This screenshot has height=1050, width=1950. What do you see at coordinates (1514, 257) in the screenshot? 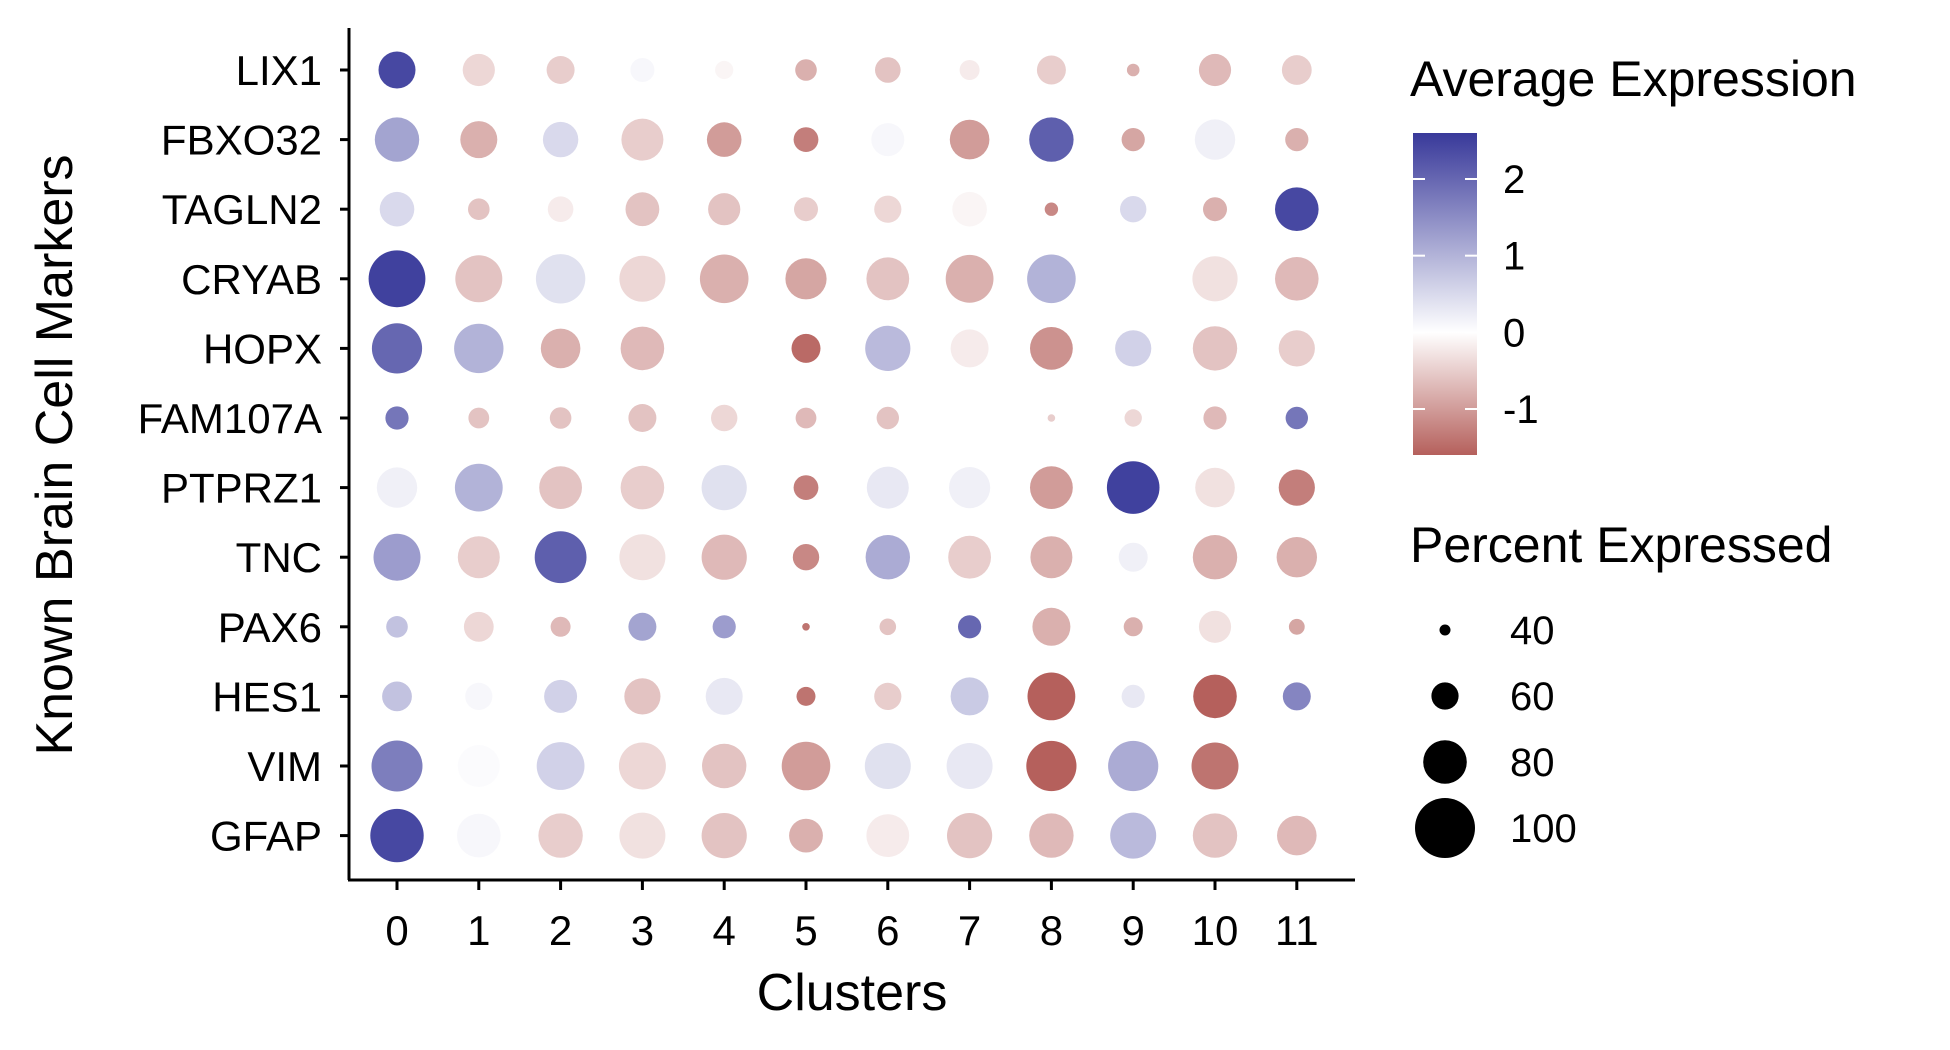
I see `color-legend-tick-label: 1` at bounding box center [1514, 257].